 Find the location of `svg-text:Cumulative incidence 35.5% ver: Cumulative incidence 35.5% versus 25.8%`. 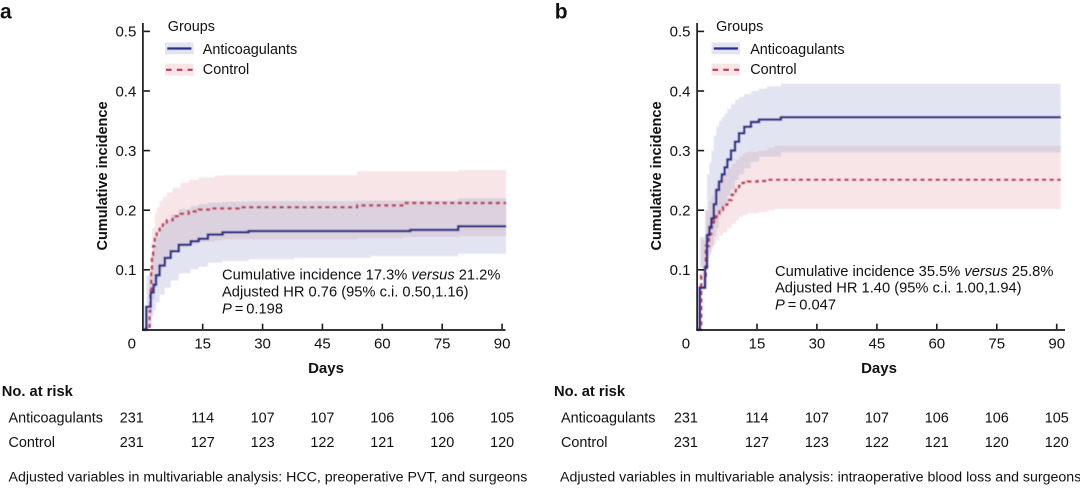

svg-text:Cumulative incidence 35.5% ver: Cumulative incidence 35.5% versus 25.8% is located at coordinates (914, 272).